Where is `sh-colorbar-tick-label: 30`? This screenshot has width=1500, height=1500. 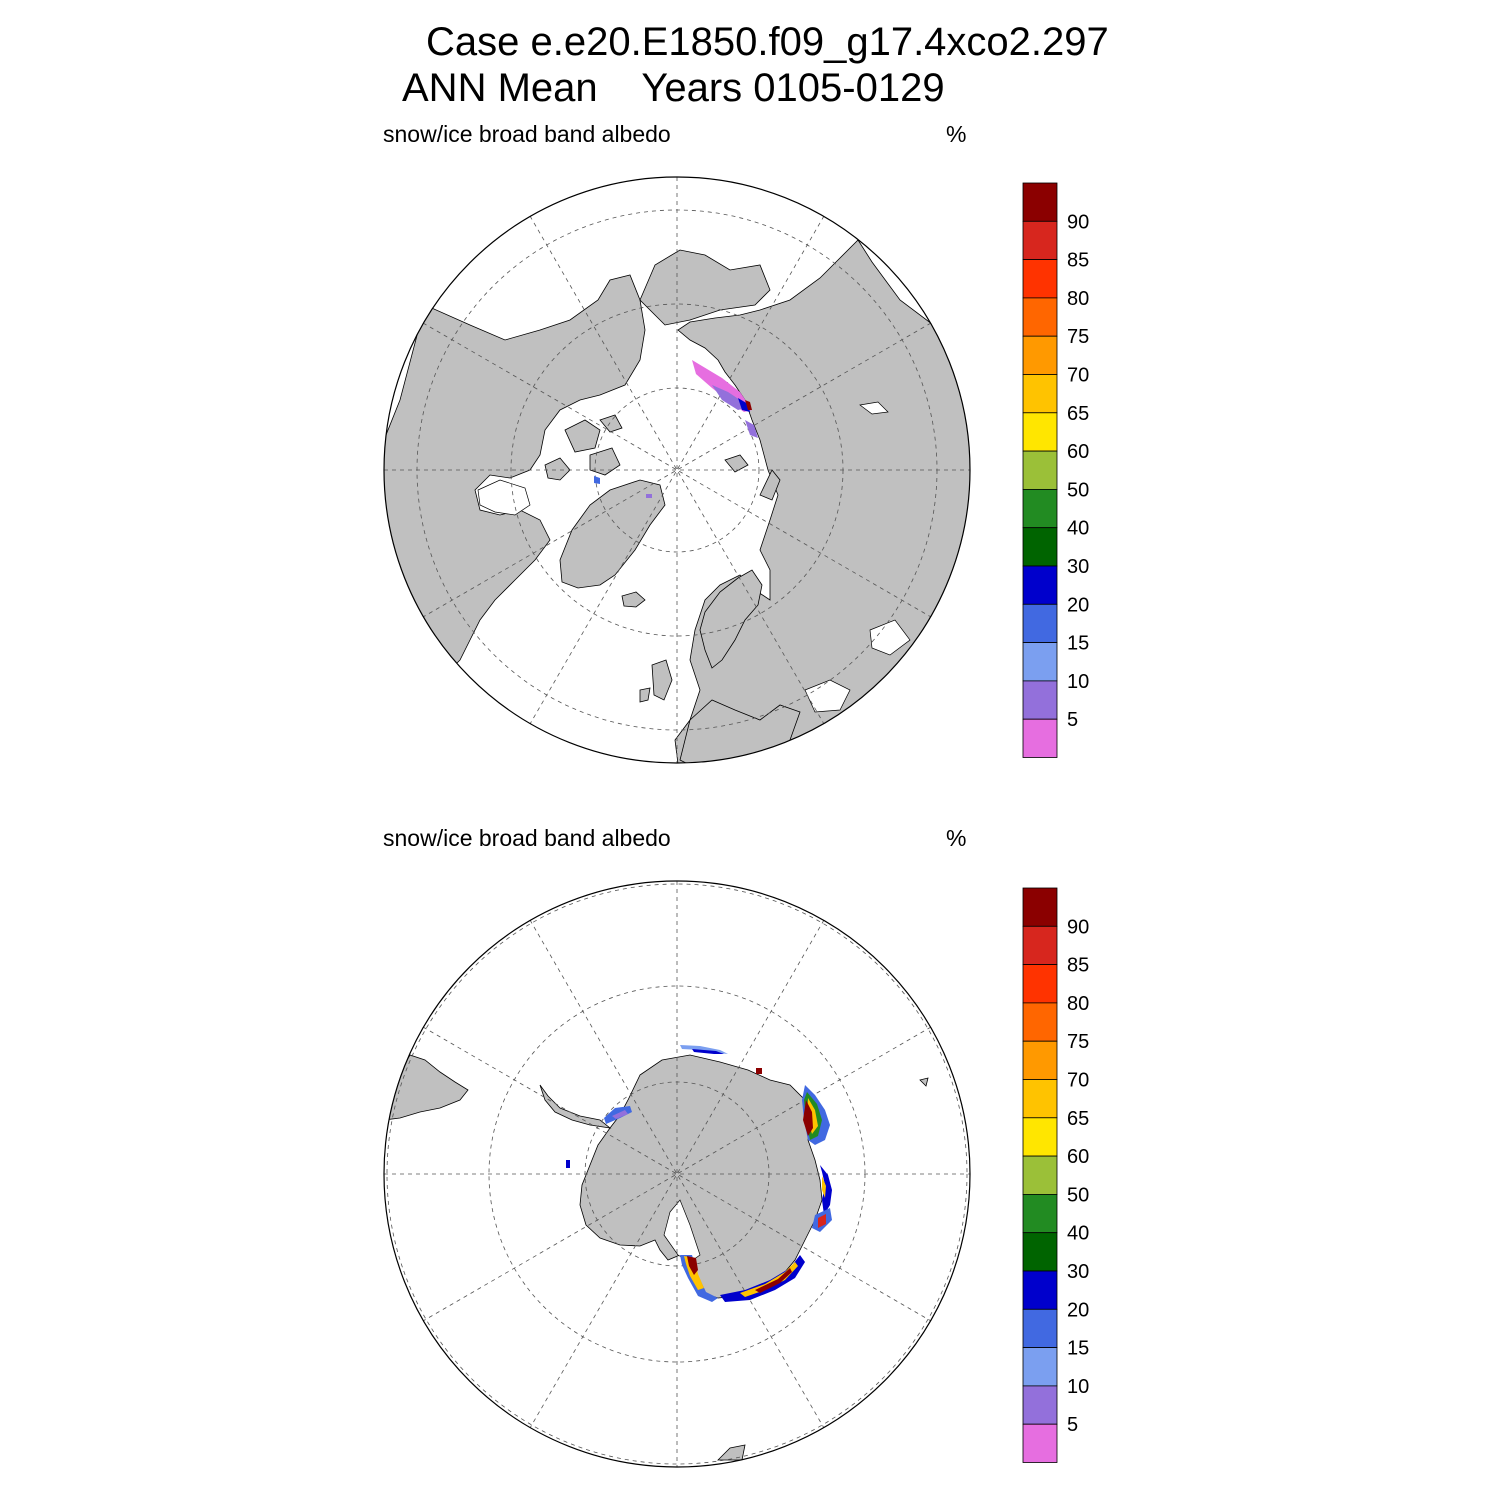
sh-colorbar-tick-label: 30 is located at coordinates (1078, 1272).